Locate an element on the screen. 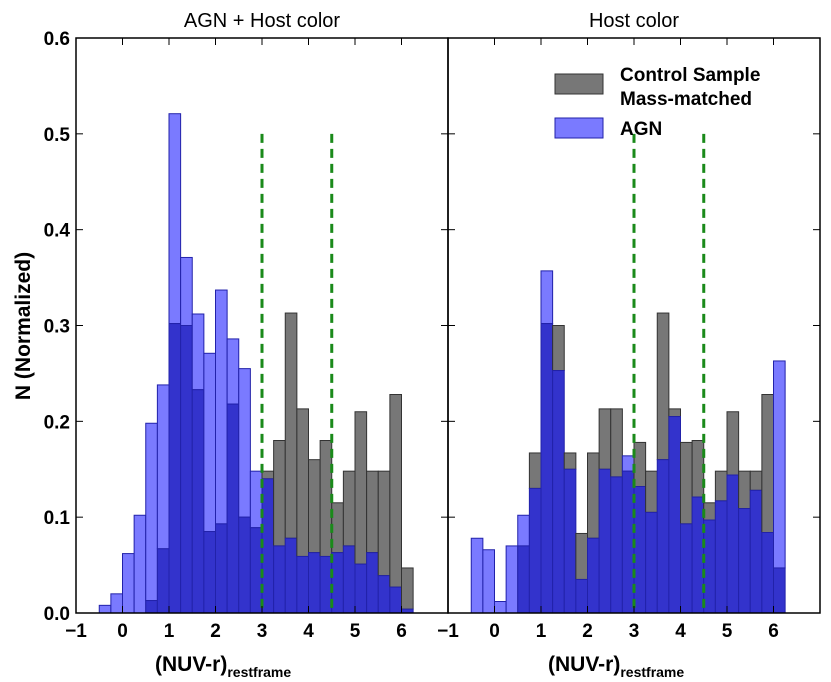 The height and width of the screenshot is (682, 831). legend-agn-swatch is located at coordinates (579, 128).